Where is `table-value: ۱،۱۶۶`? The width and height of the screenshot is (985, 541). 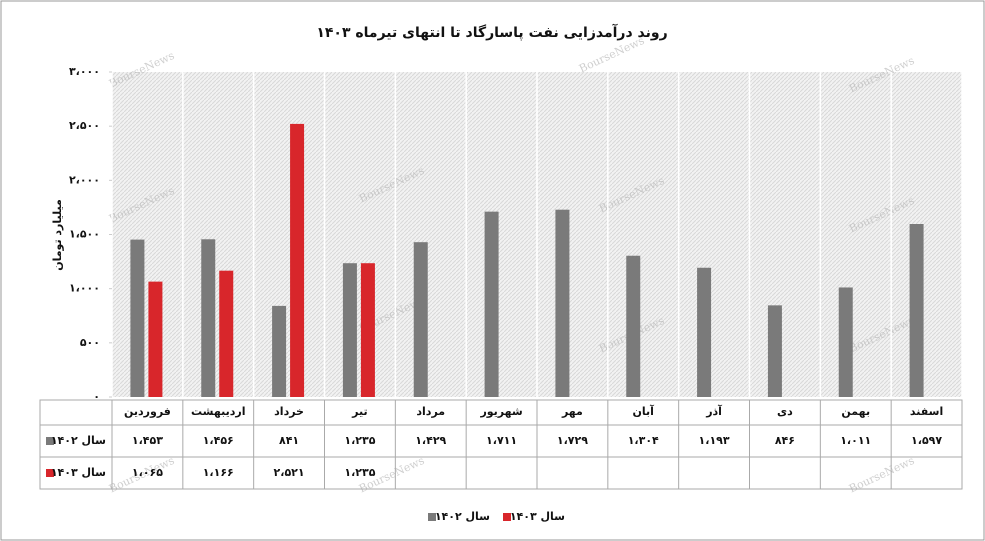
table-value: ۱،۱۶۶ is located at coordinates (218, 472).